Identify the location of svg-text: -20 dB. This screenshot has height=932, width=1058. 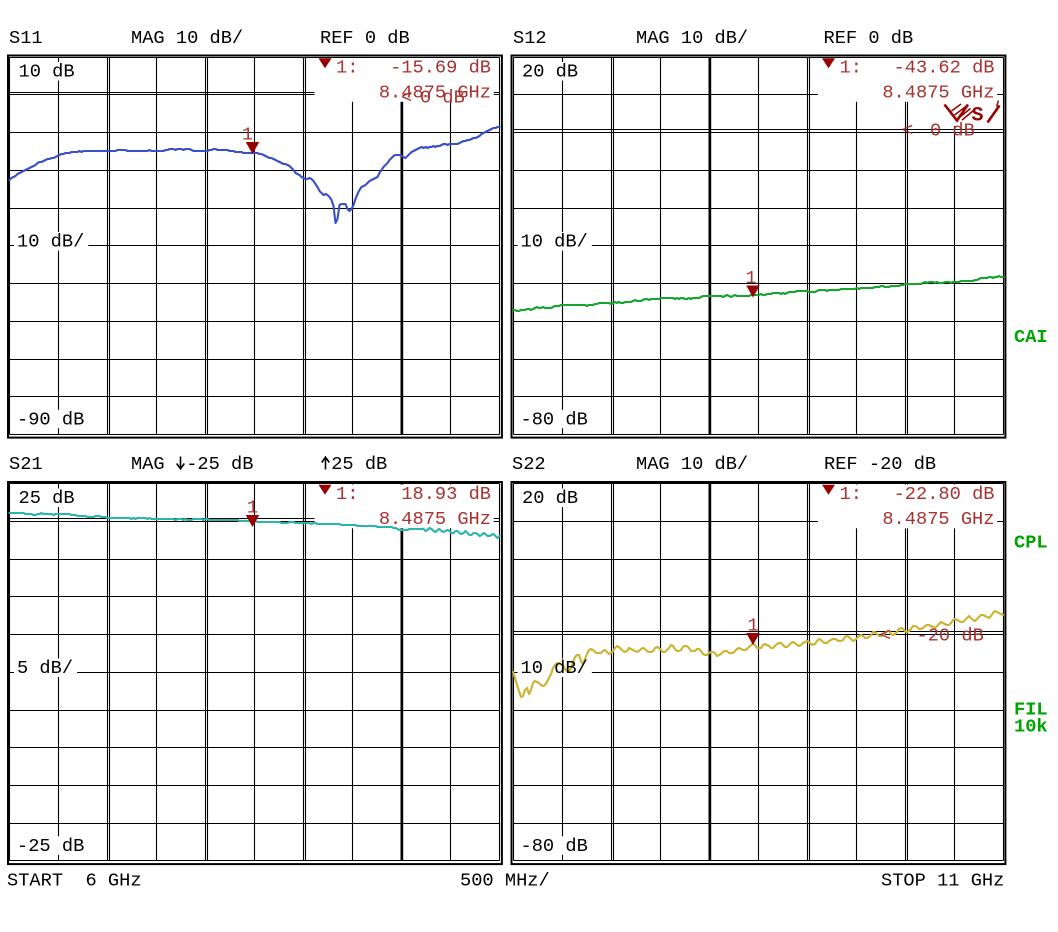
(950, 636).